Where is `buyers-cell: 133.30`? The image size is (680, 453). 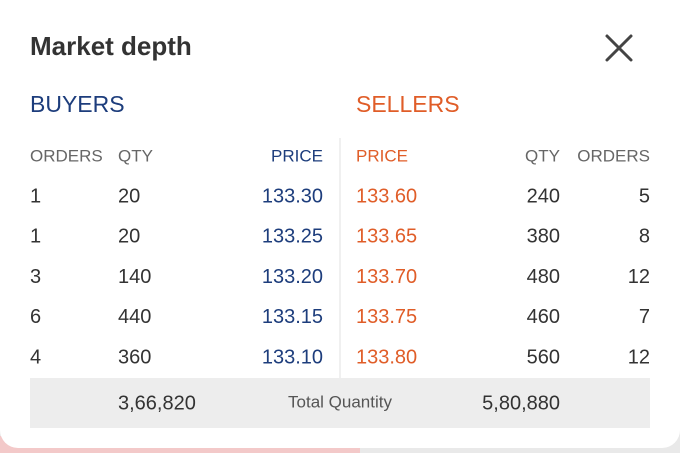
buyers-cell: 133.30 is located at coordinates (292, 196).